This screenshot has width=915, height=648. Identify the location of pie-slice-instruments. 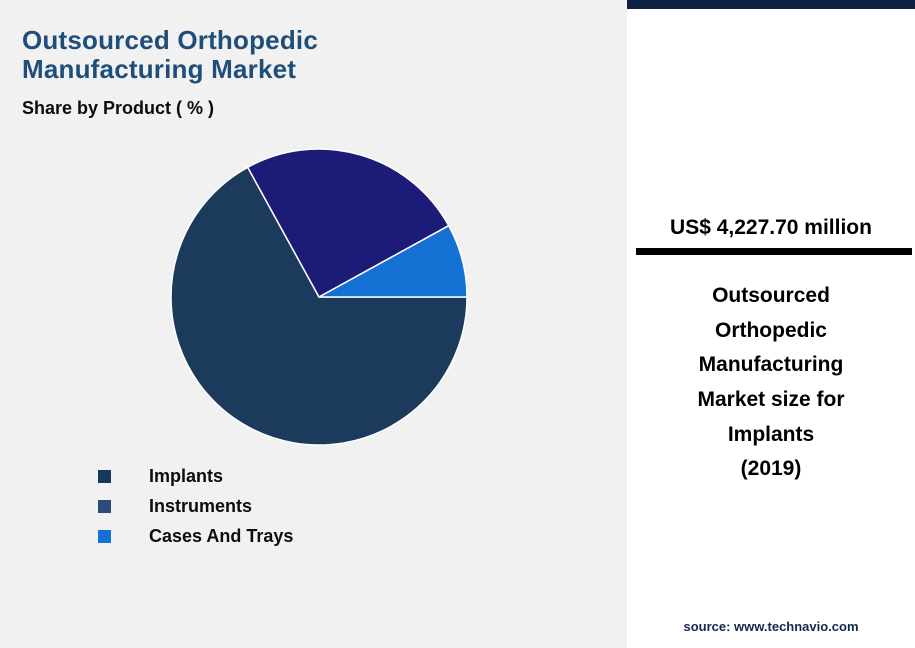
(348, 223).